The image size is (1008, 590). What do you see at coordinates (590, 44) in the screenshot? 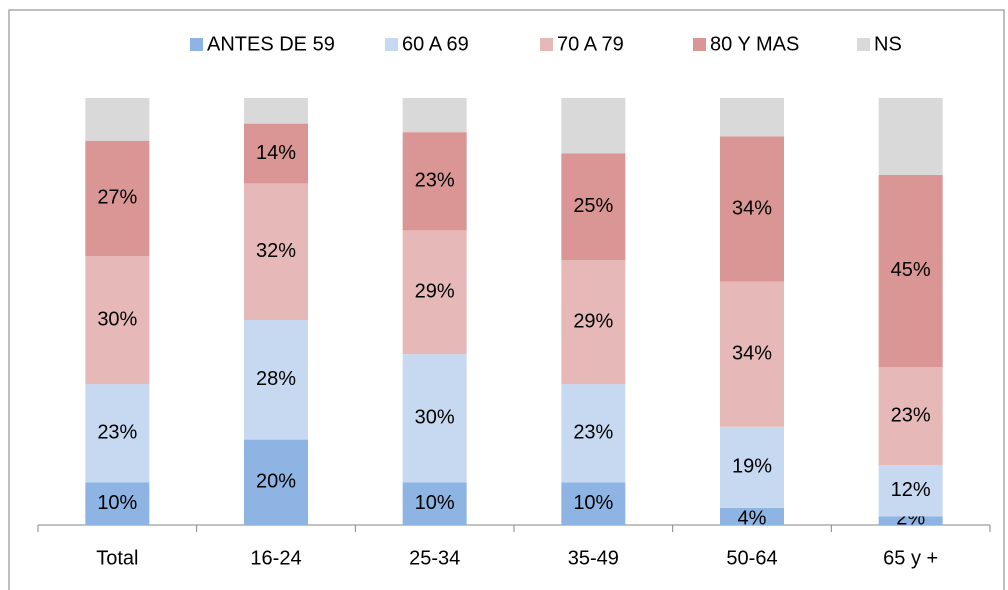
I see `legend-label: 70 A 79` at bounding box center [590, 44].